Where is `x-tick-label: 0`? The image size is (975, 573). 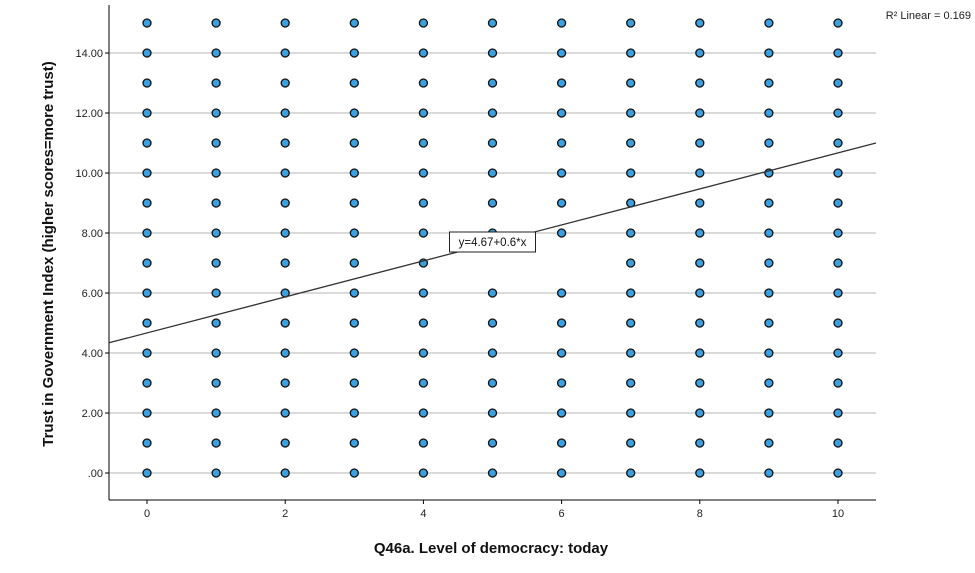 x-tick-label: 0 is located at coordinates (147, 514).